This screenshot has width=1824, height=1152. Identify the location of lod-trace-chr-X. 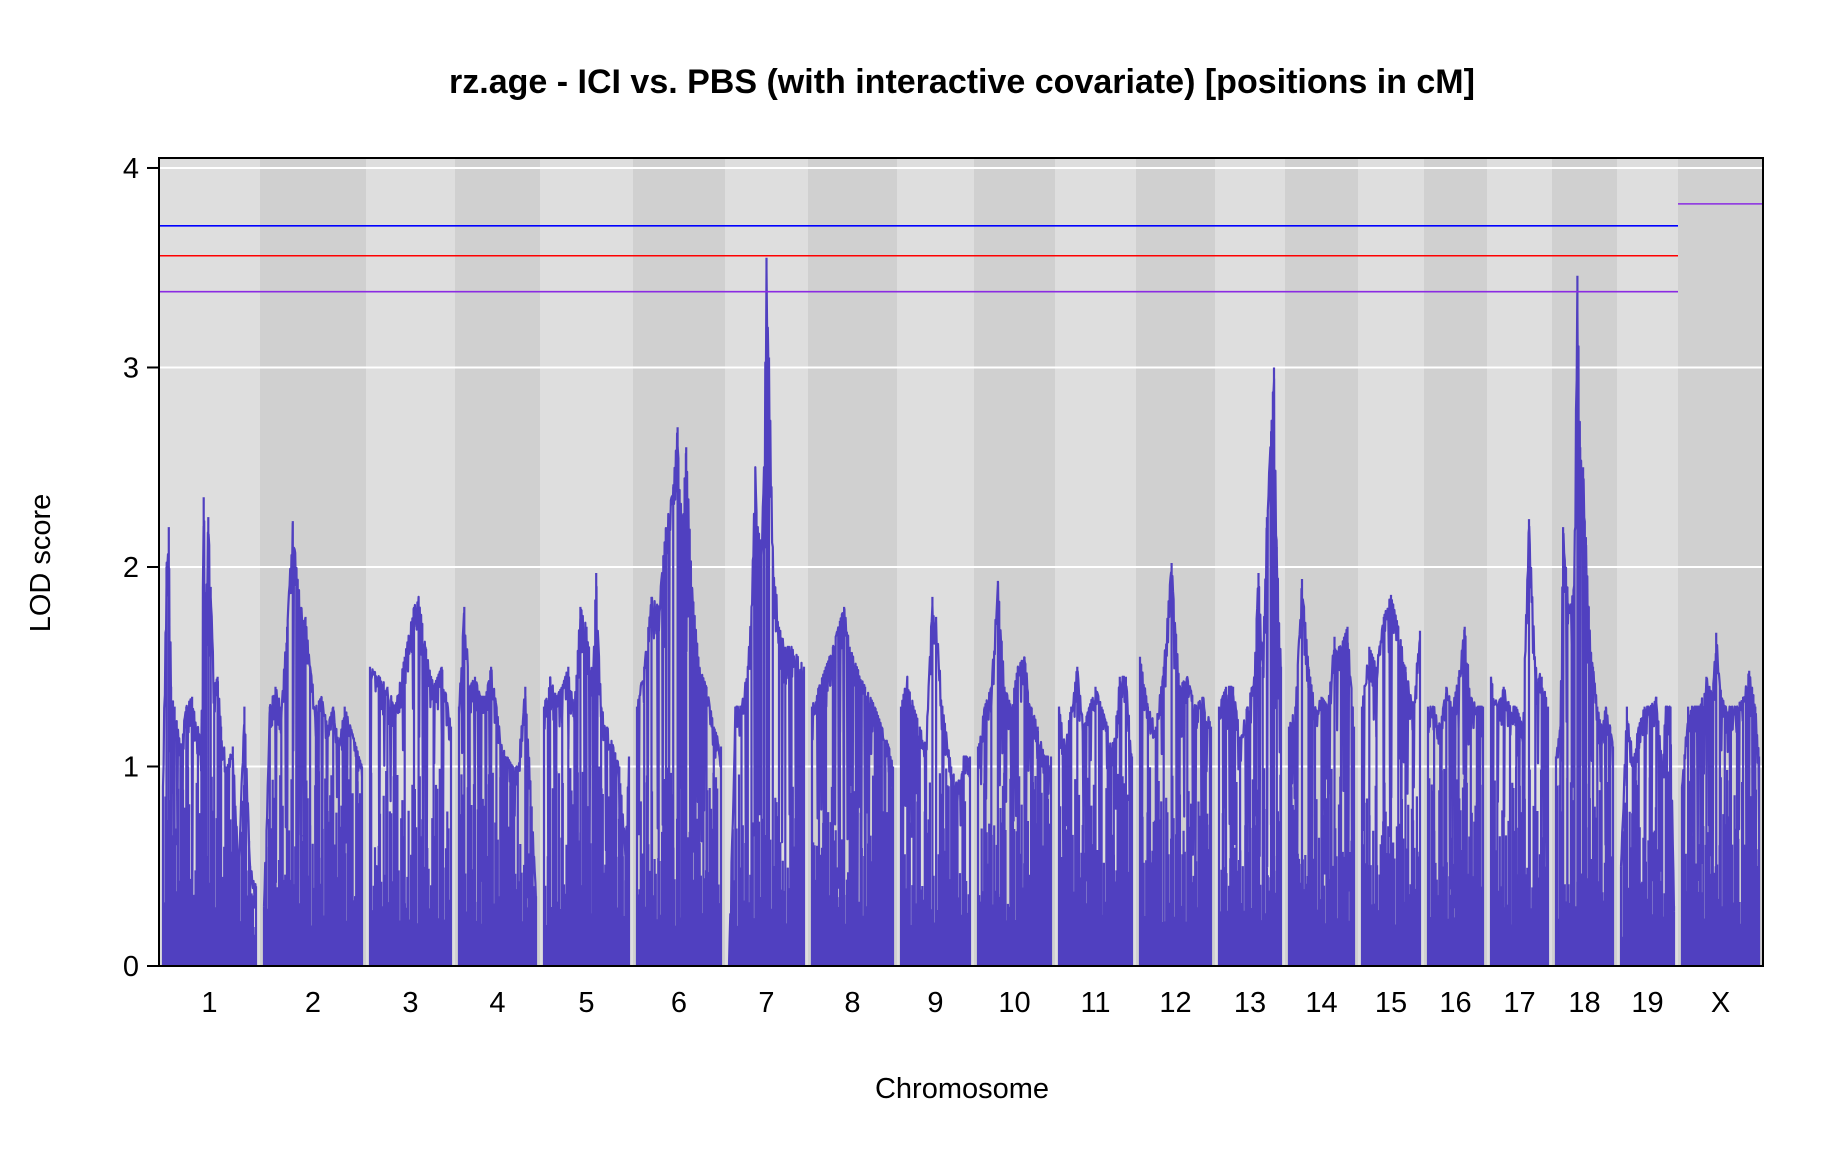
(1720, 799).